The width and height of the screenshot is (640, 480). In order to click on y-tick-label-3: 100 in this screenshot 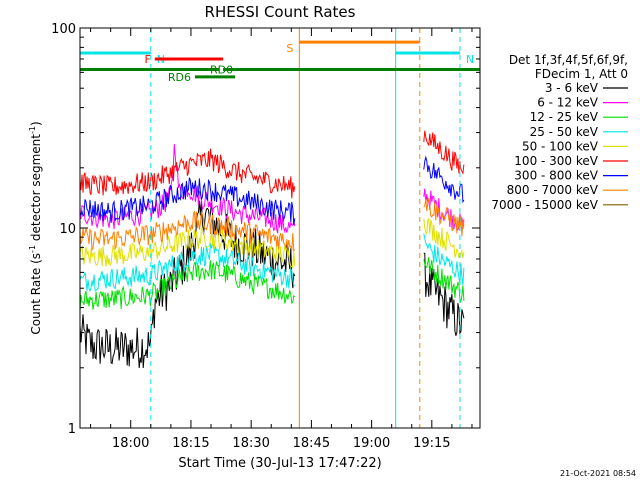, I will do `click(63, 29)`.